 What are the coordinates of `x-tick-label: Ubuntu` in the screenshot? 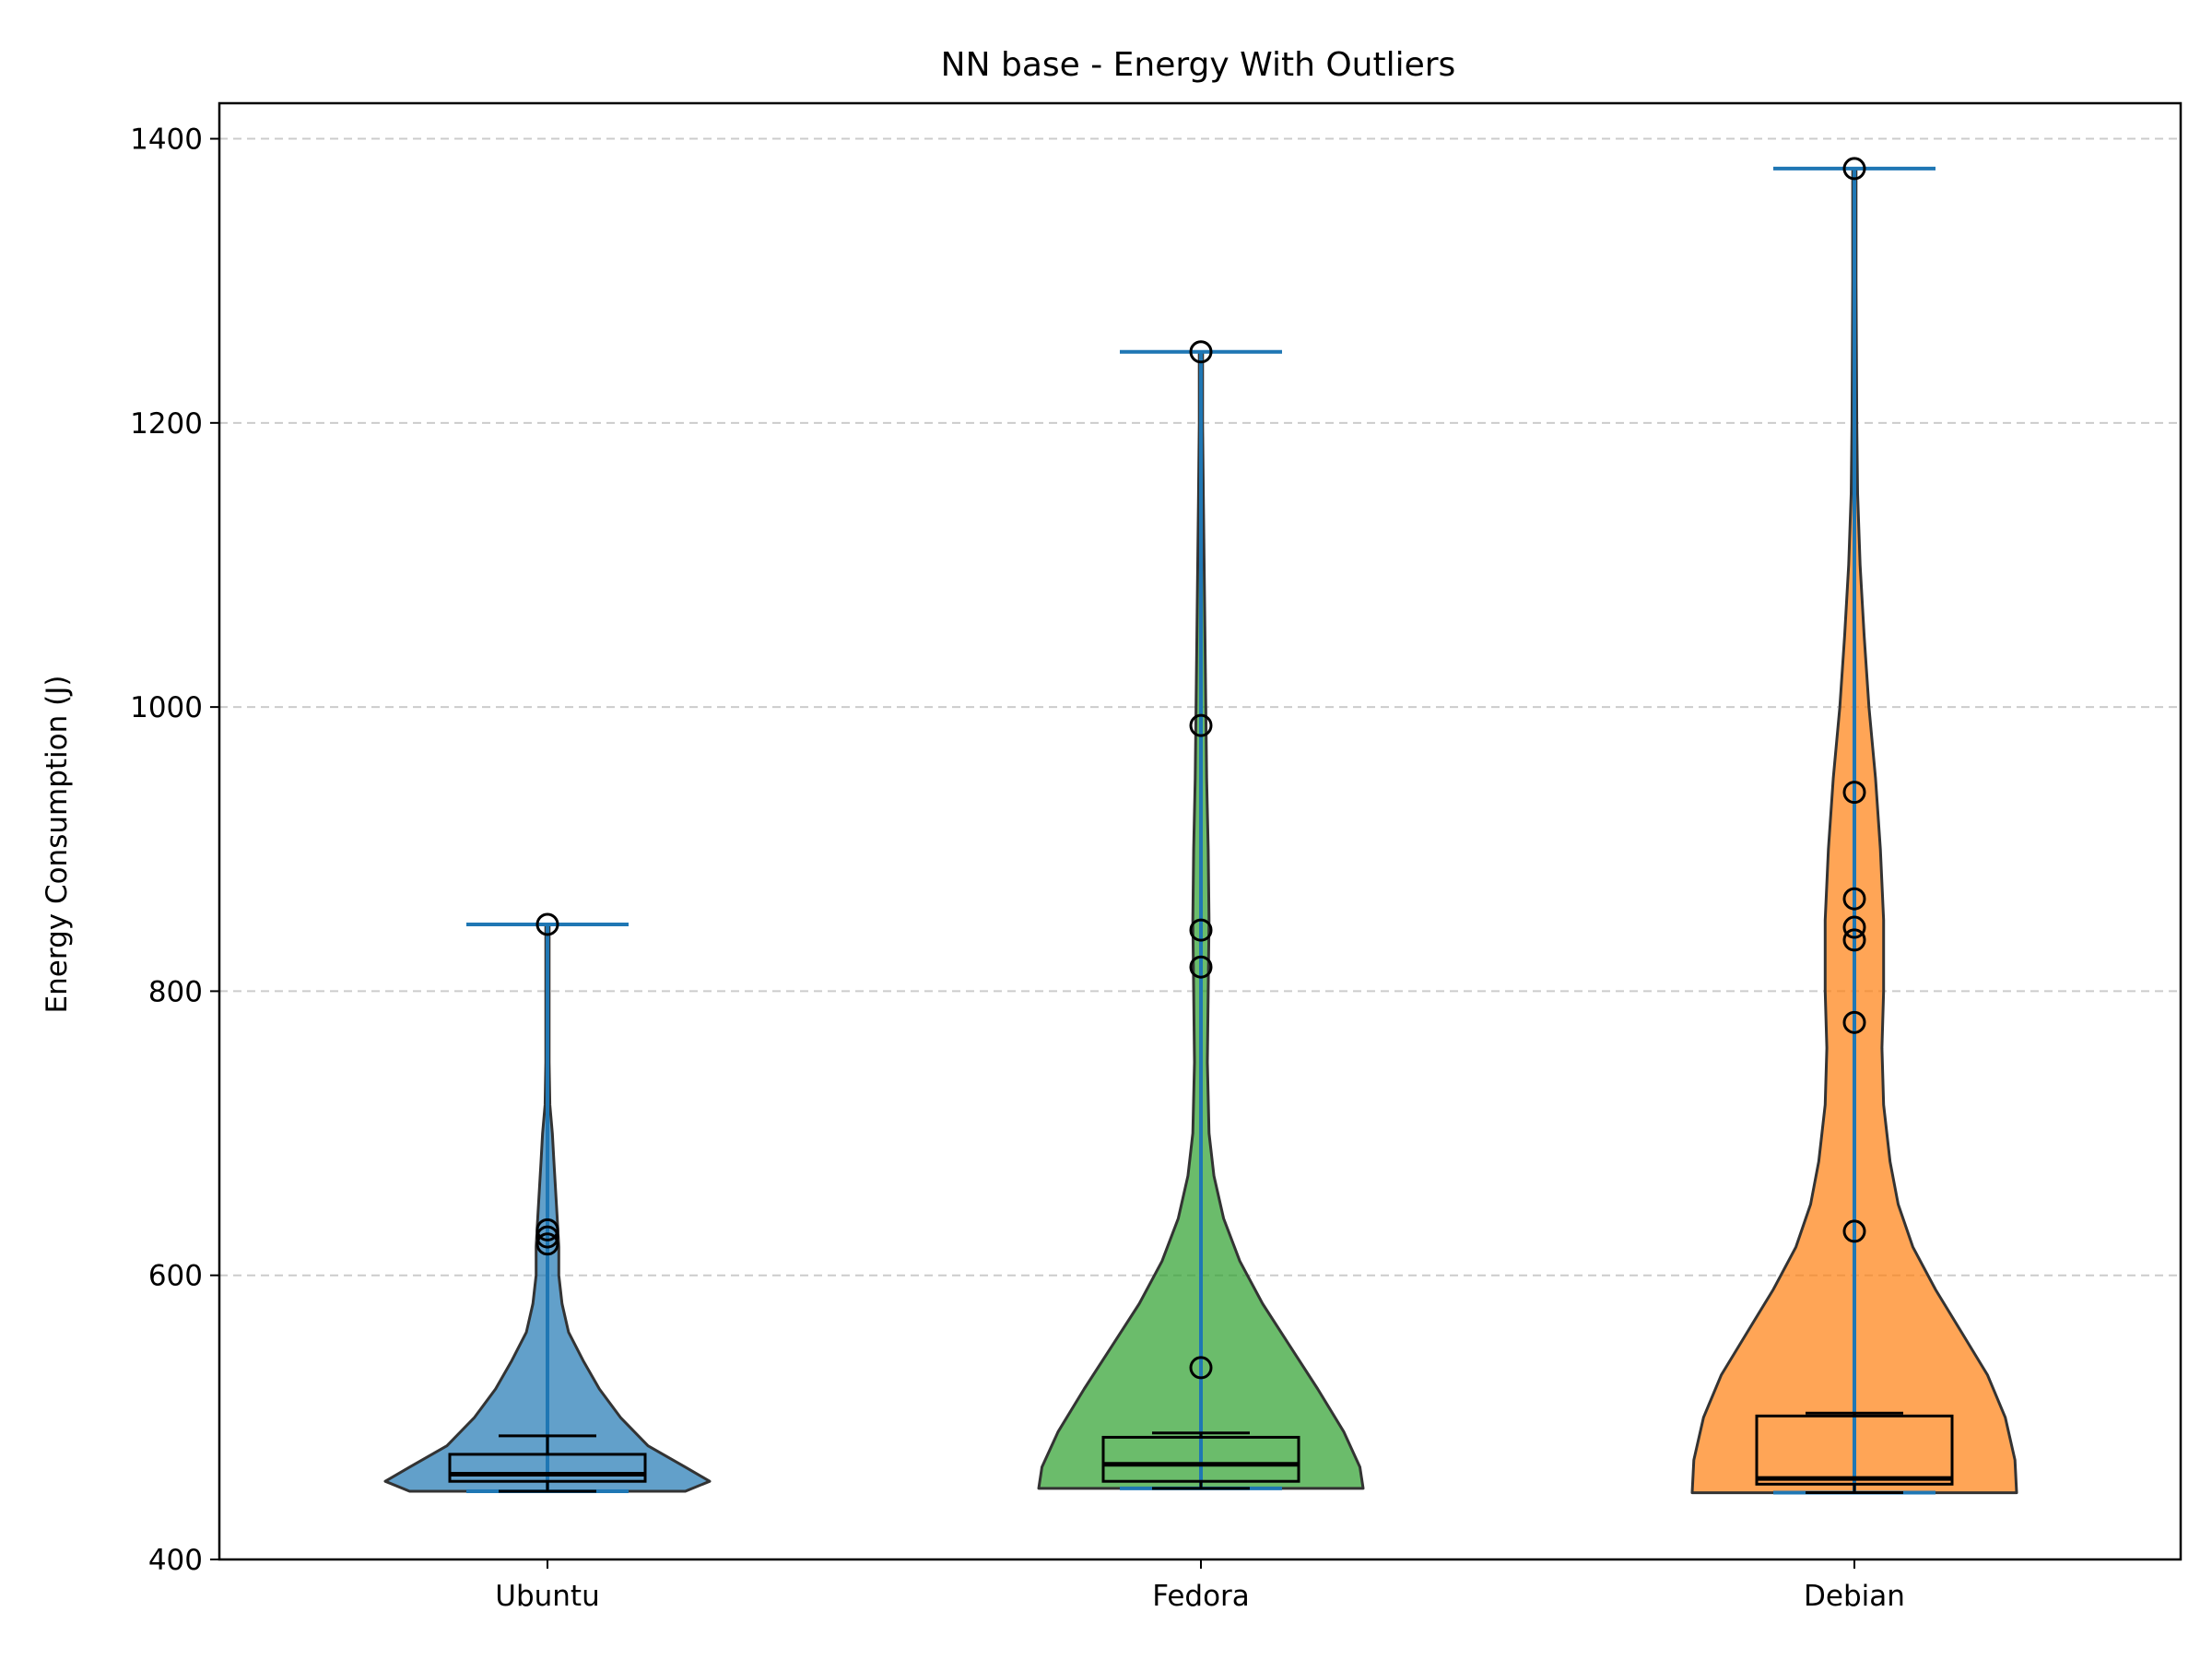 It's located at (547, 1596).